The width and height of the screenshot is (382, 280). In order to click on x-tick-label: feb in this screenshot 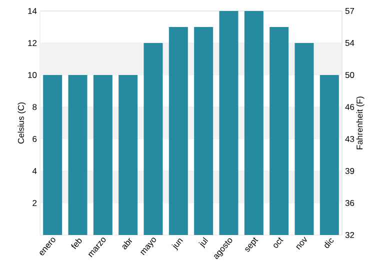, I will do `click(76, 244)`.